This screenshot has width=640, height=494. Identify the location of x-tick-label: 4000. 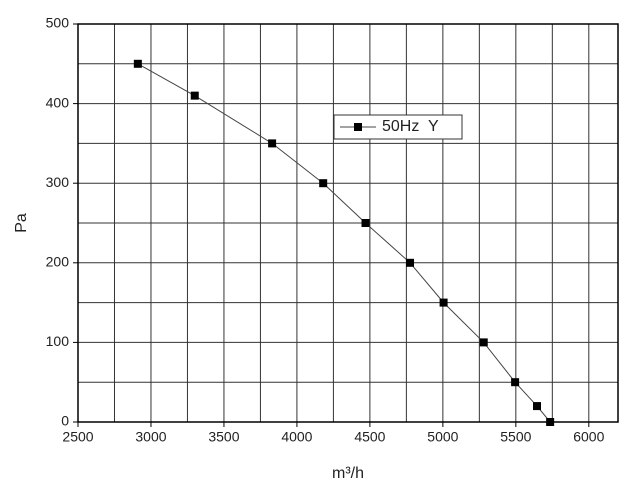
(296, 437).